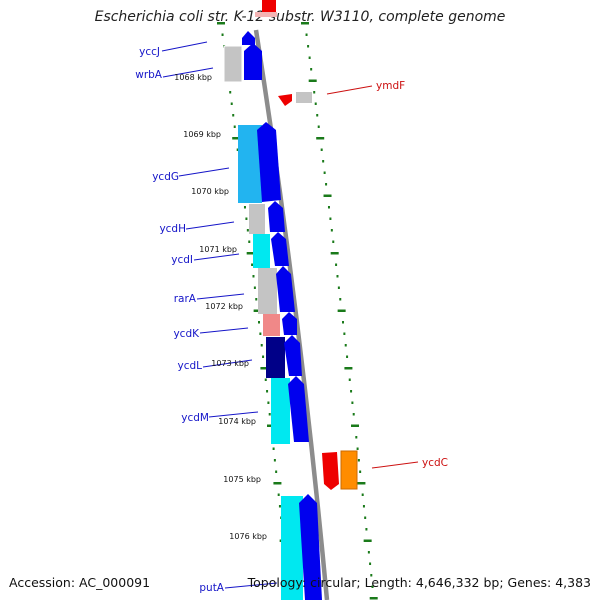  Describe the element at coordinates (186, 334) in the screenshot. I see `gene-label-ycdK: ycdK` at that location.